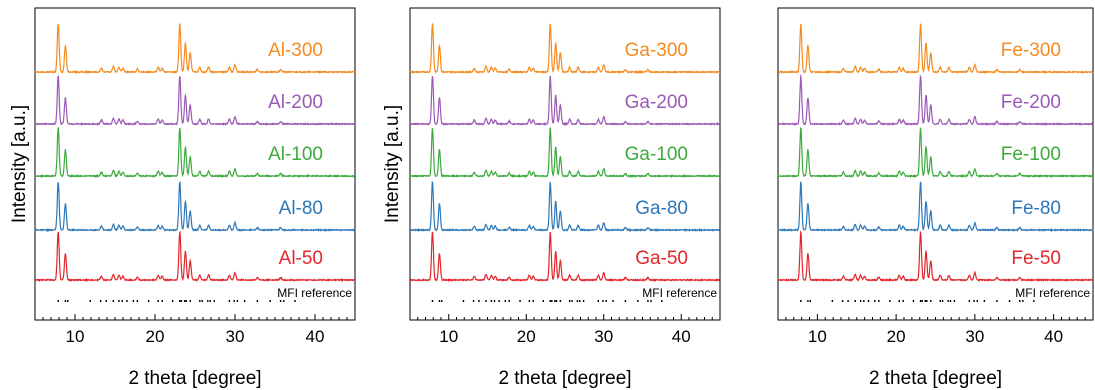  What do you see at coordinates (661, 208) in the screenshot?
I see `series-label: Ga-80` at bounding box center [661, 208].